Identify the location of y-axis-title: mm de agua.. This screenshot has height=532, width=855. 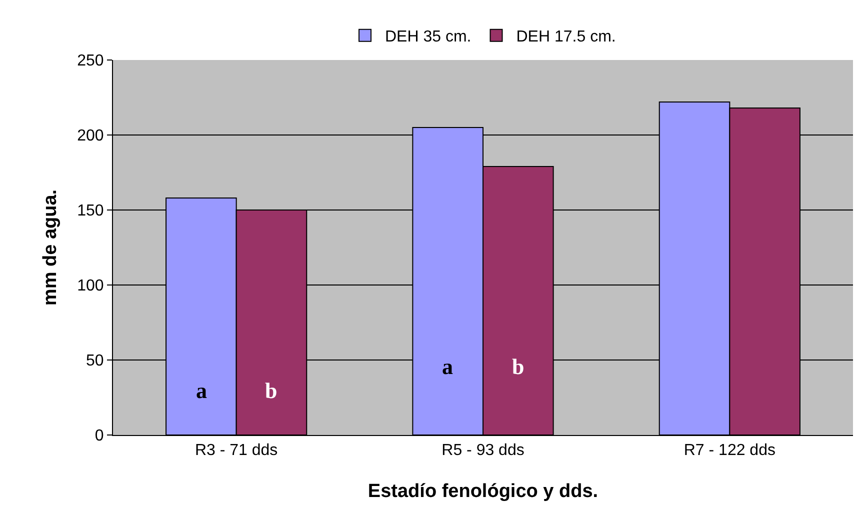
(50, 247).